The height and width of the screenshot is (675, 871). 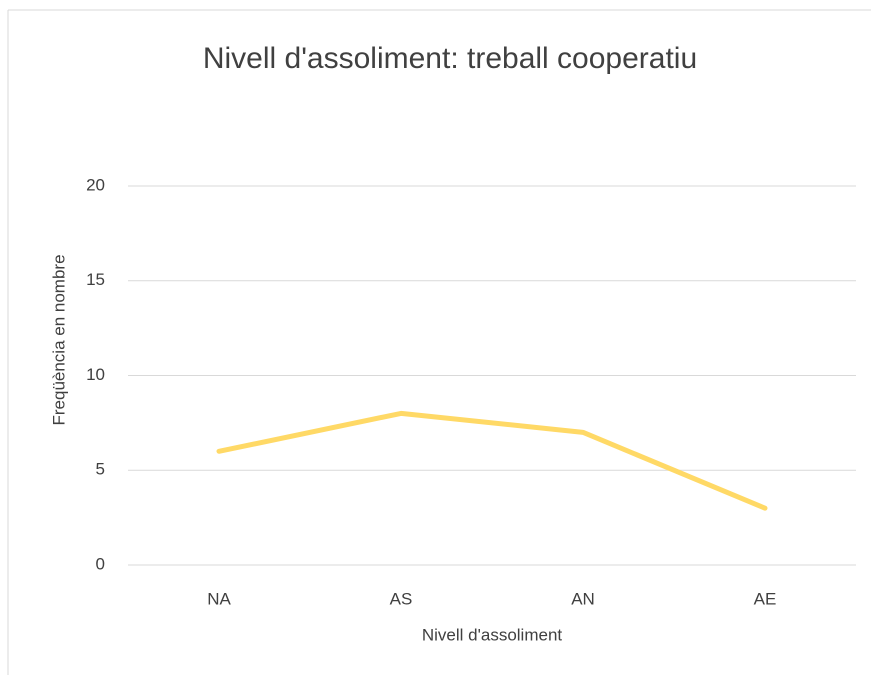 I want to click on y-tick-label: 20, so click(x=95, y=184).